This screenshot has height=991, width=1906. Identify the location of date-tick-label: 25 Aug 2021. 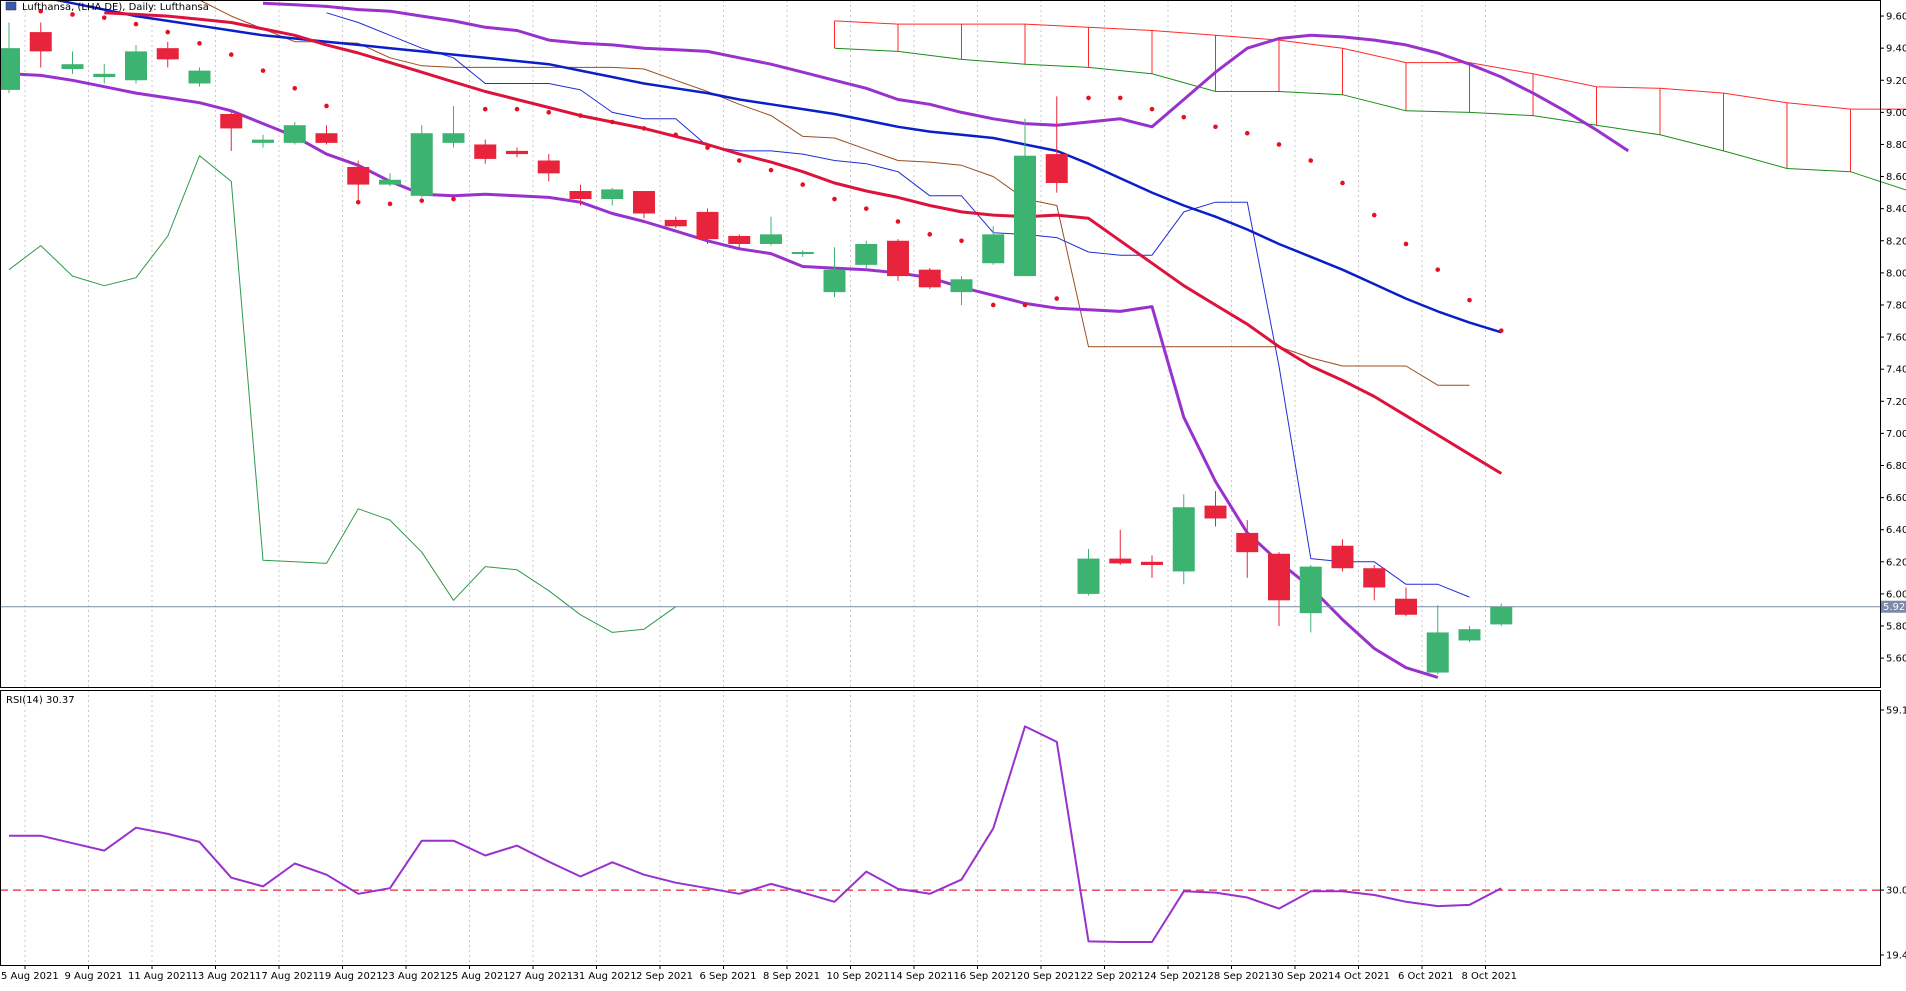
(478, 976).